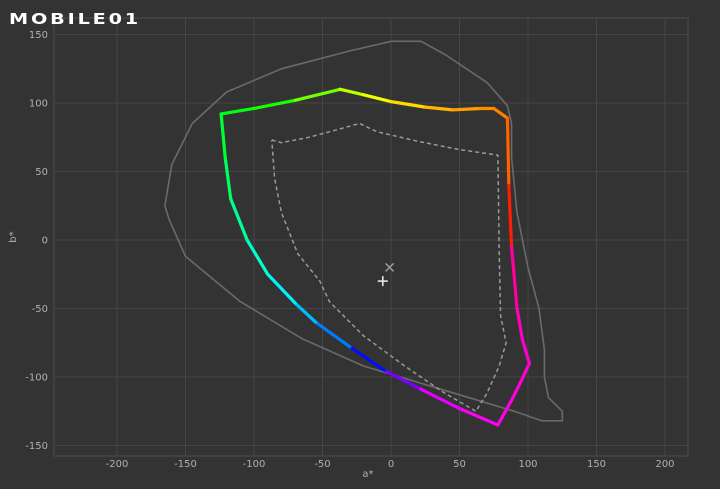 This screenshot has width=720, height=489. Describe the element at coordinates (36, 446) in the screenshot. I see `y-tick-label: -150` at that location.